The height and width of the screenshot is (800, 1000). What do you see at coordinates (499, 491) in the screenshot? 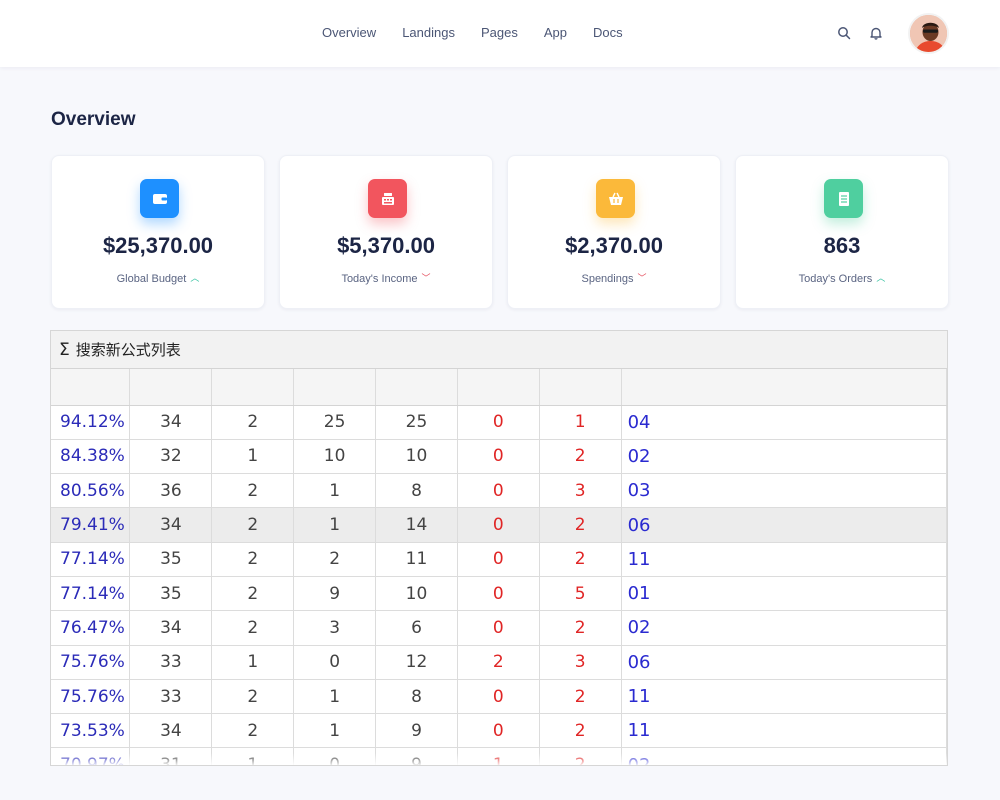
I see `table-row: 80.56% 36 2 1 8 0 3 03` at bounding box center [499, 491].